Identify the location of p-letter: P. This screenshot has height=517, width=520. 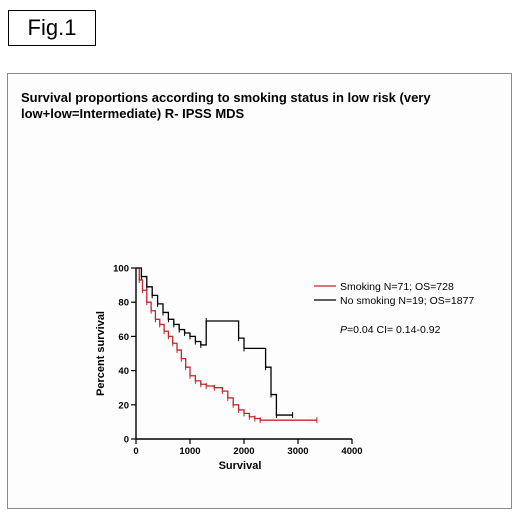
(343, 330).